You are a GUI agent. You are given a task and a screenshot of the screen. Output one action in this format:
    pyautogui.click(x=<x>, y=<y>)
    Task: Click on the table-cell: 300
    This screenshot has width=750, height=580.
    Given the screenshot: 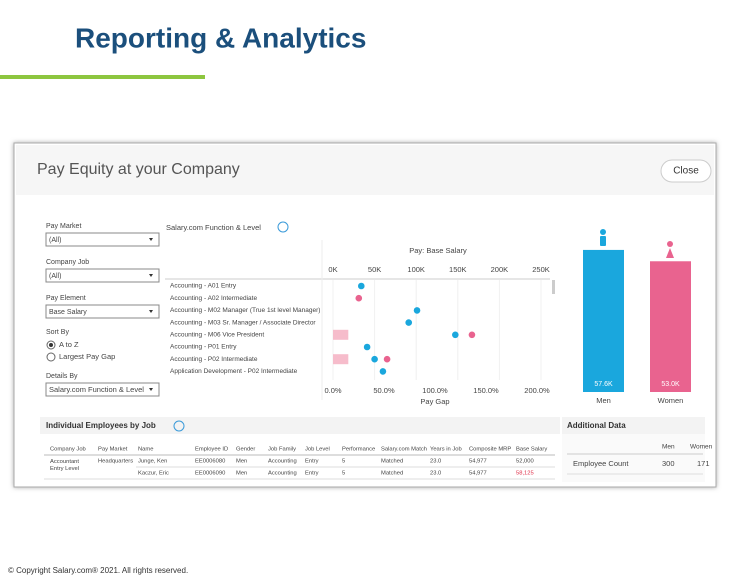 What is the action you would take?
    pyautogui.click(x=668, y=463)
    